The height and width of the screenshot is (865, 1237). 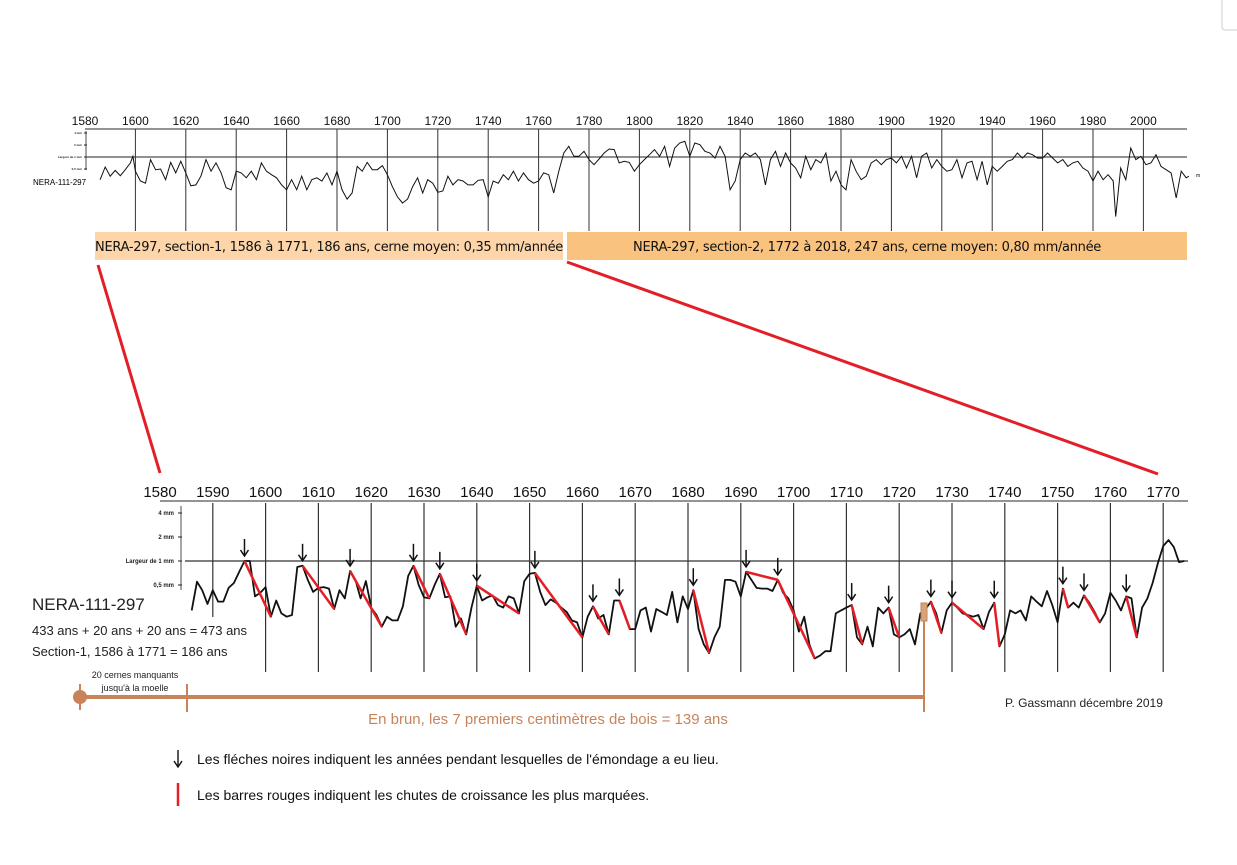 What do you see at coordinates (212, 492) in the screenshot?
I see `x-tick-label: 1590` at bounding box center [212, 492].